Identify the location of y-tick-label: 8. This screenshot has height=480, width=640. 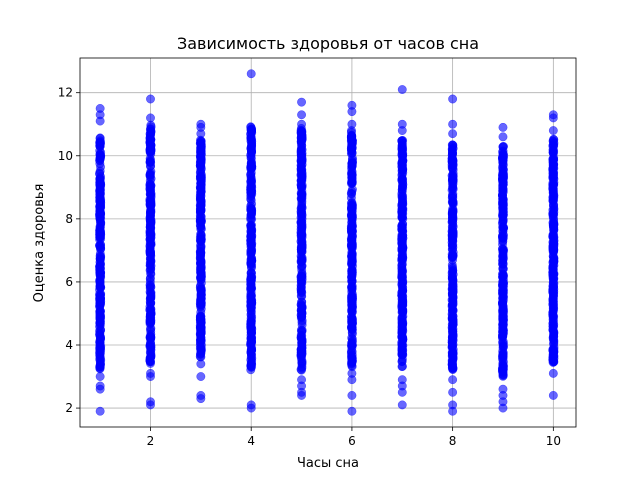
(69, 219).